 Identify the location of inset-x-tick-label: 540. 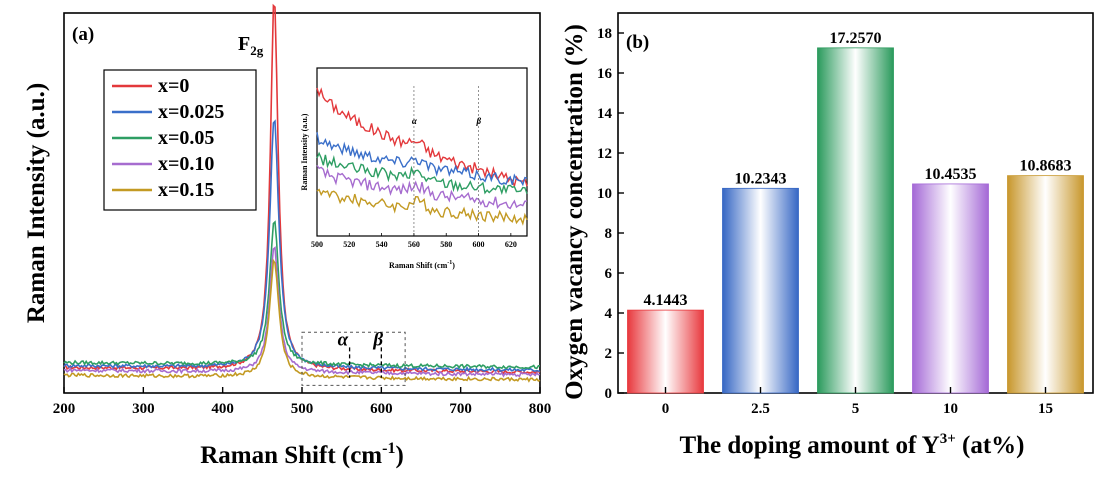
(382, 244).